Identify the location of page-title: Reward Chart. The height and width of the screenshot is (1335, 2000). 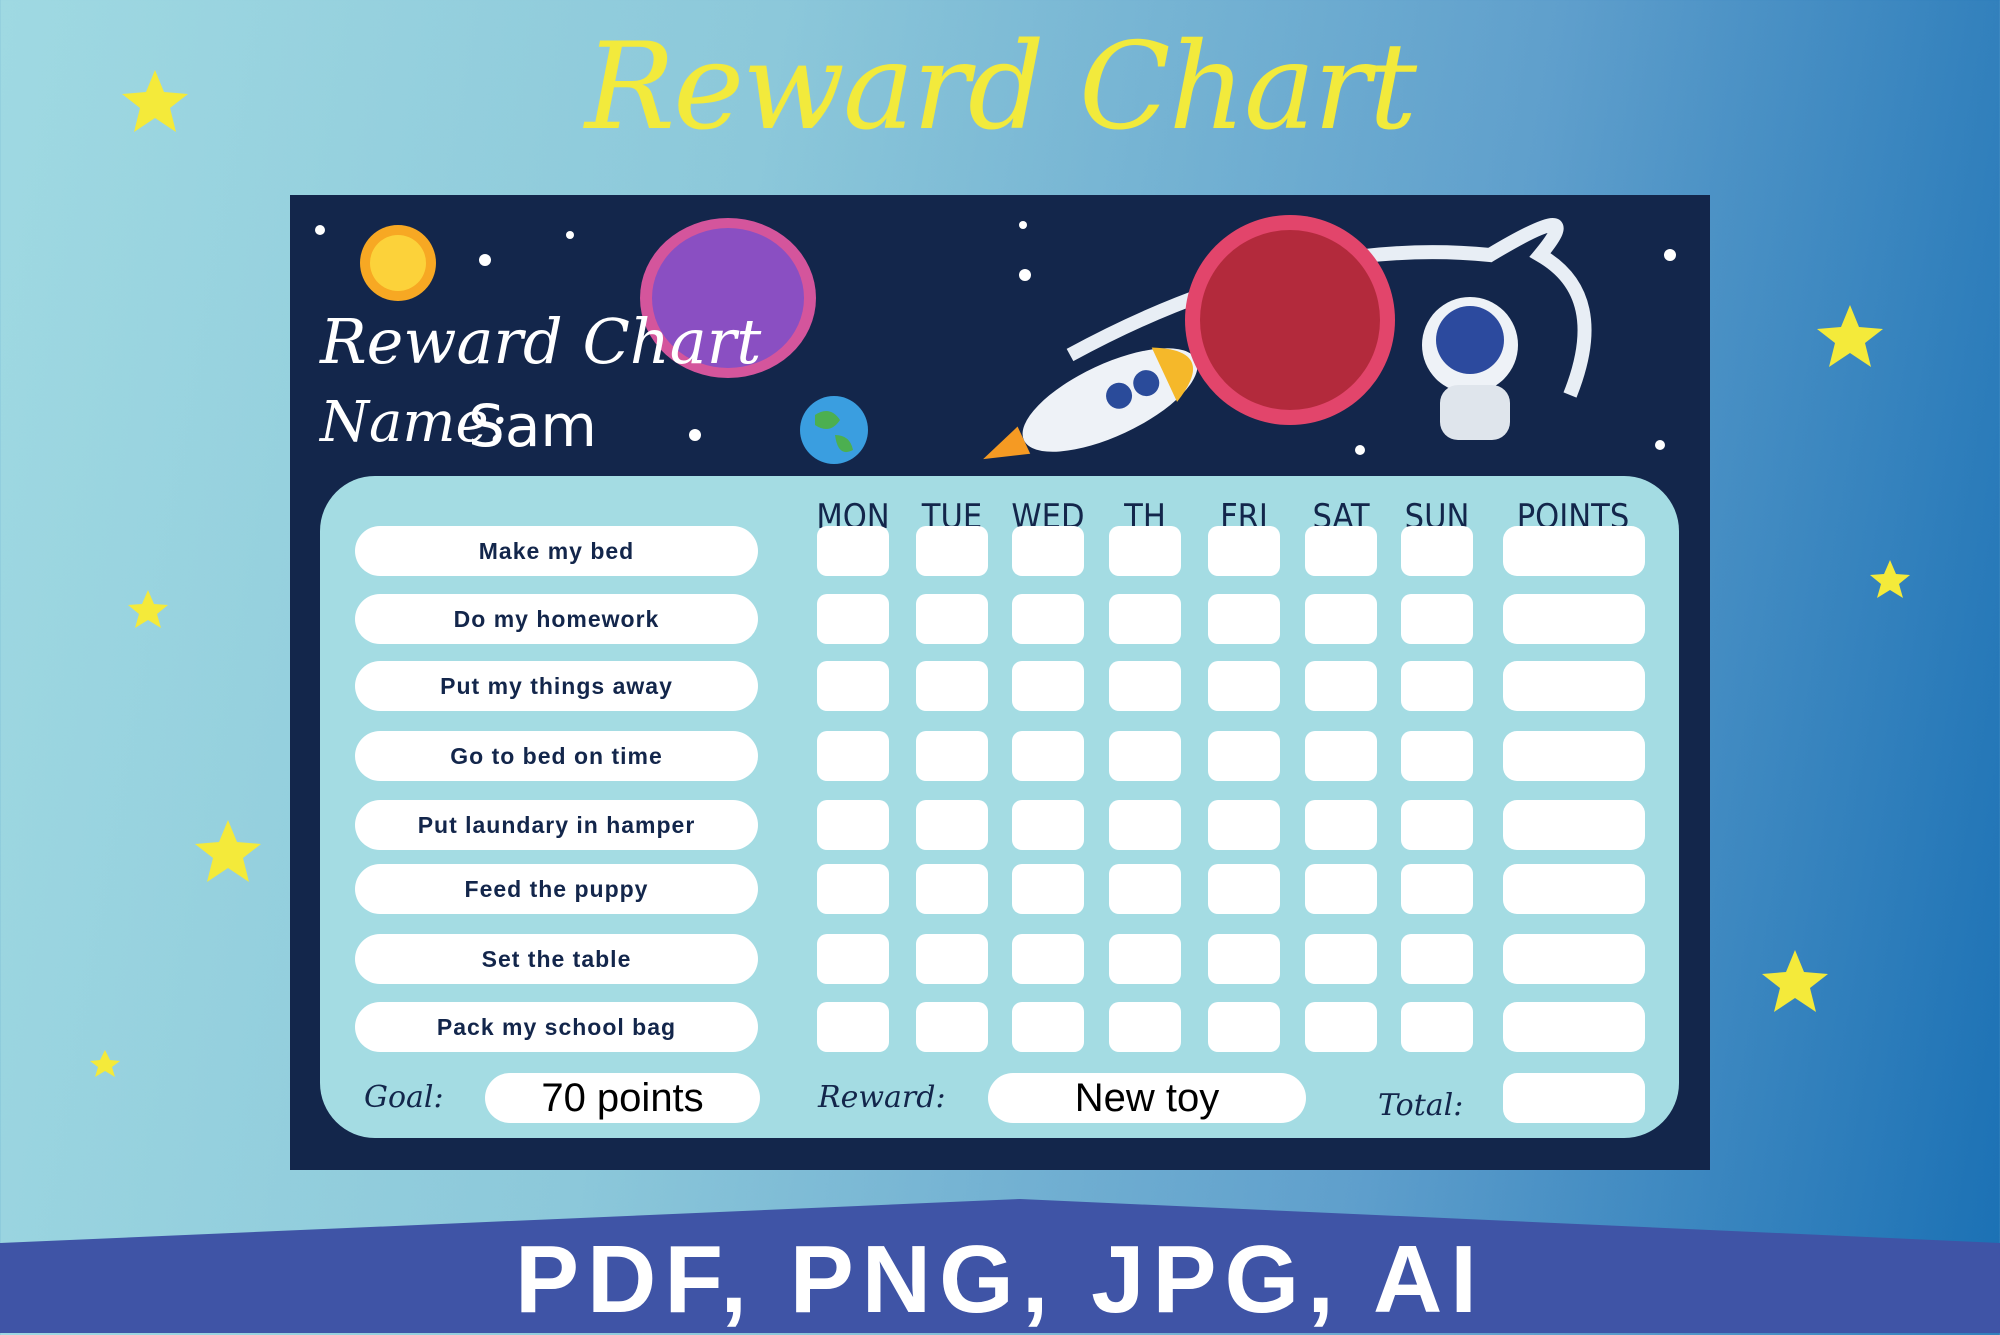
(1000, 87).